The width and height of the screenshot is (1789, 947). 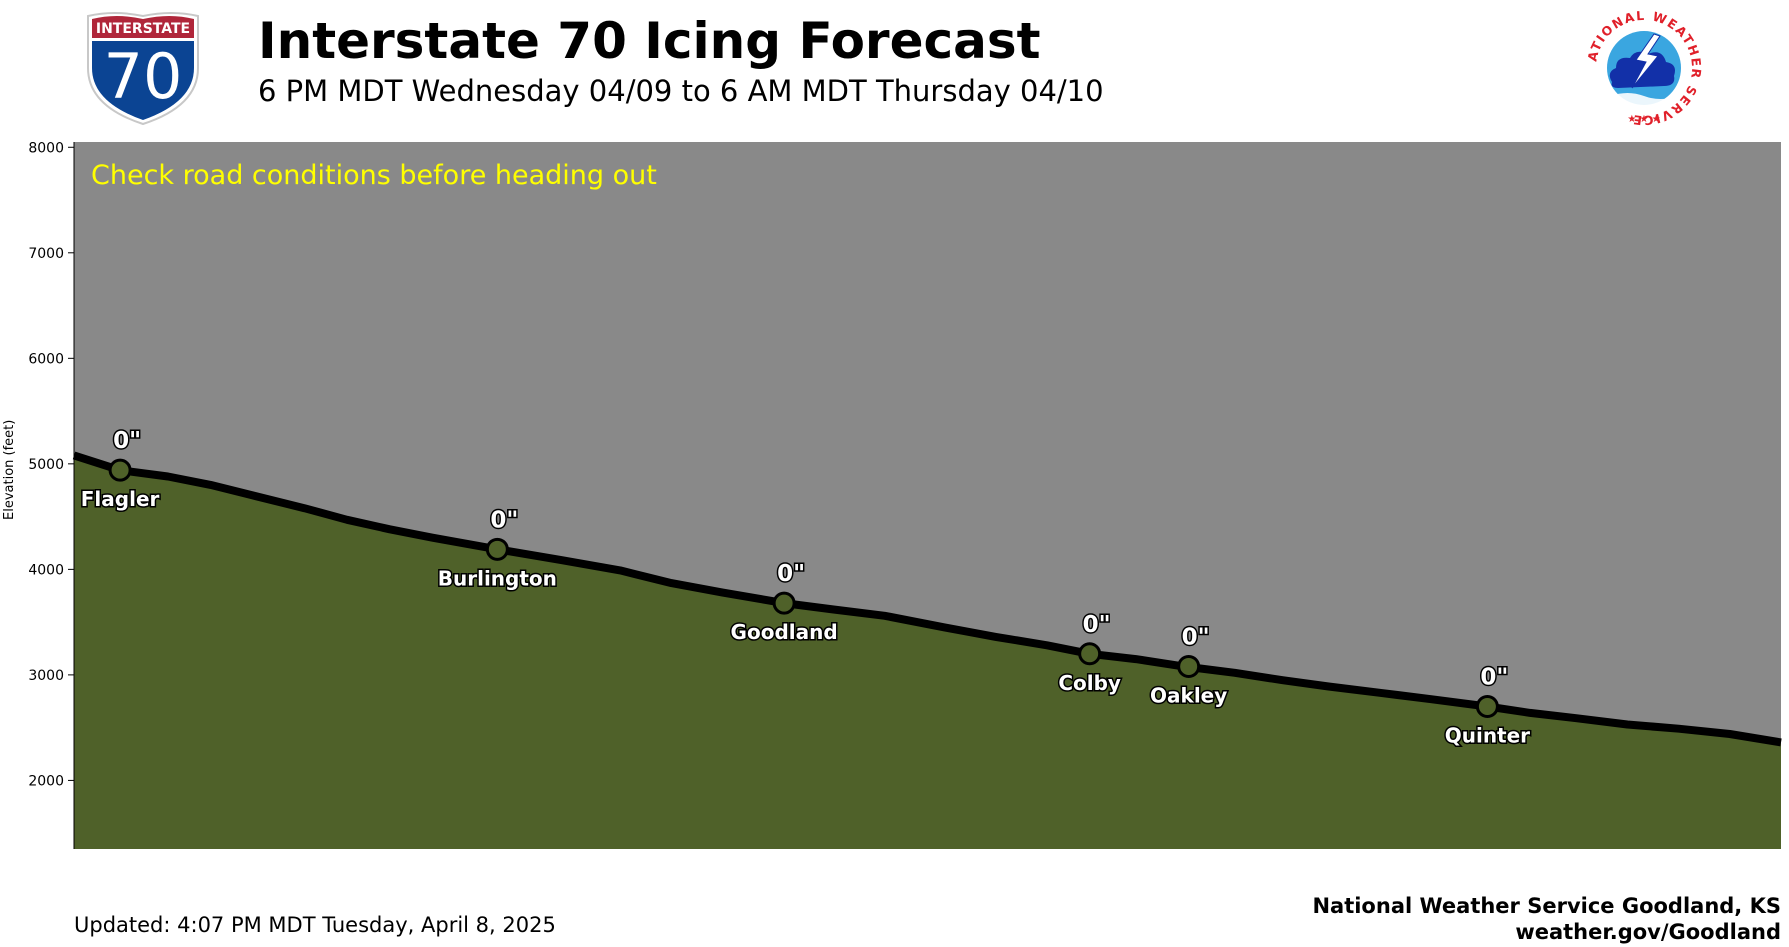 What do you see at coordinates (46, 254) in the screenshot?
I see `y-tick-label: 7000` at bounding box center [46, 254].